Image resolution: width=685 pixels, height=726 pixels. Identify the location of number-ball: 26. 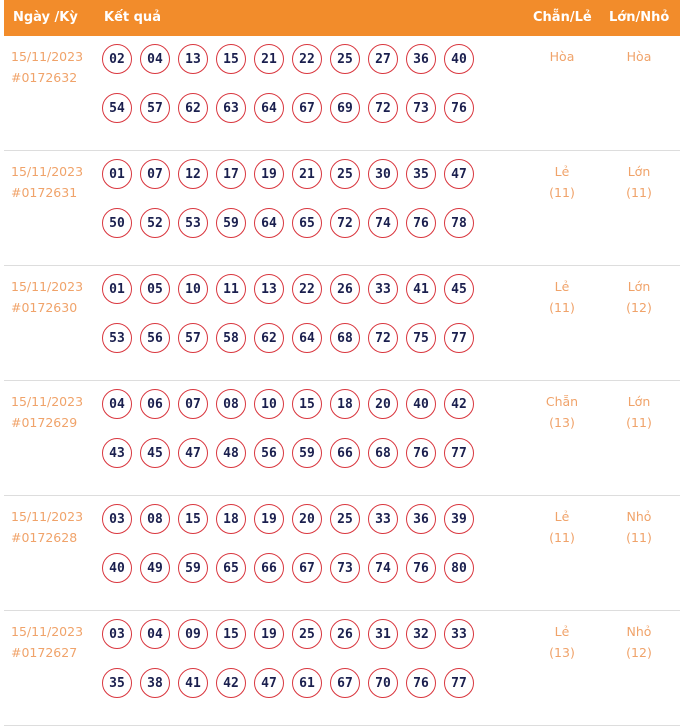
(345, 634).